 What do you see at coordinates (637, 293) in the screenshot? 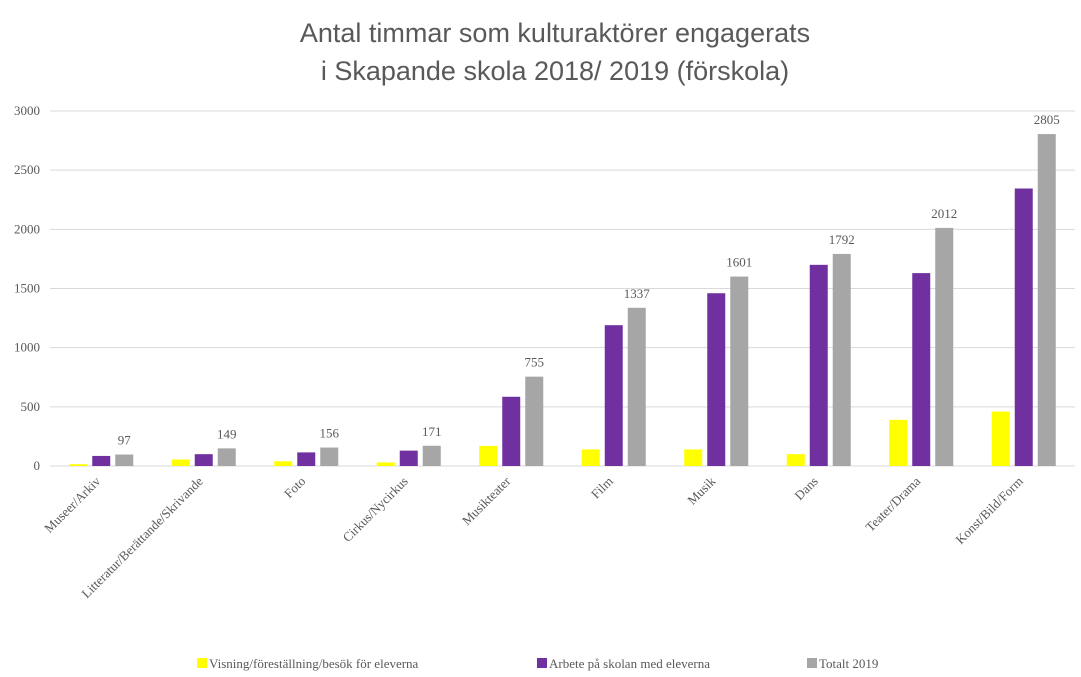
I see `data-label: 1337` at bounding box center [637, 293].